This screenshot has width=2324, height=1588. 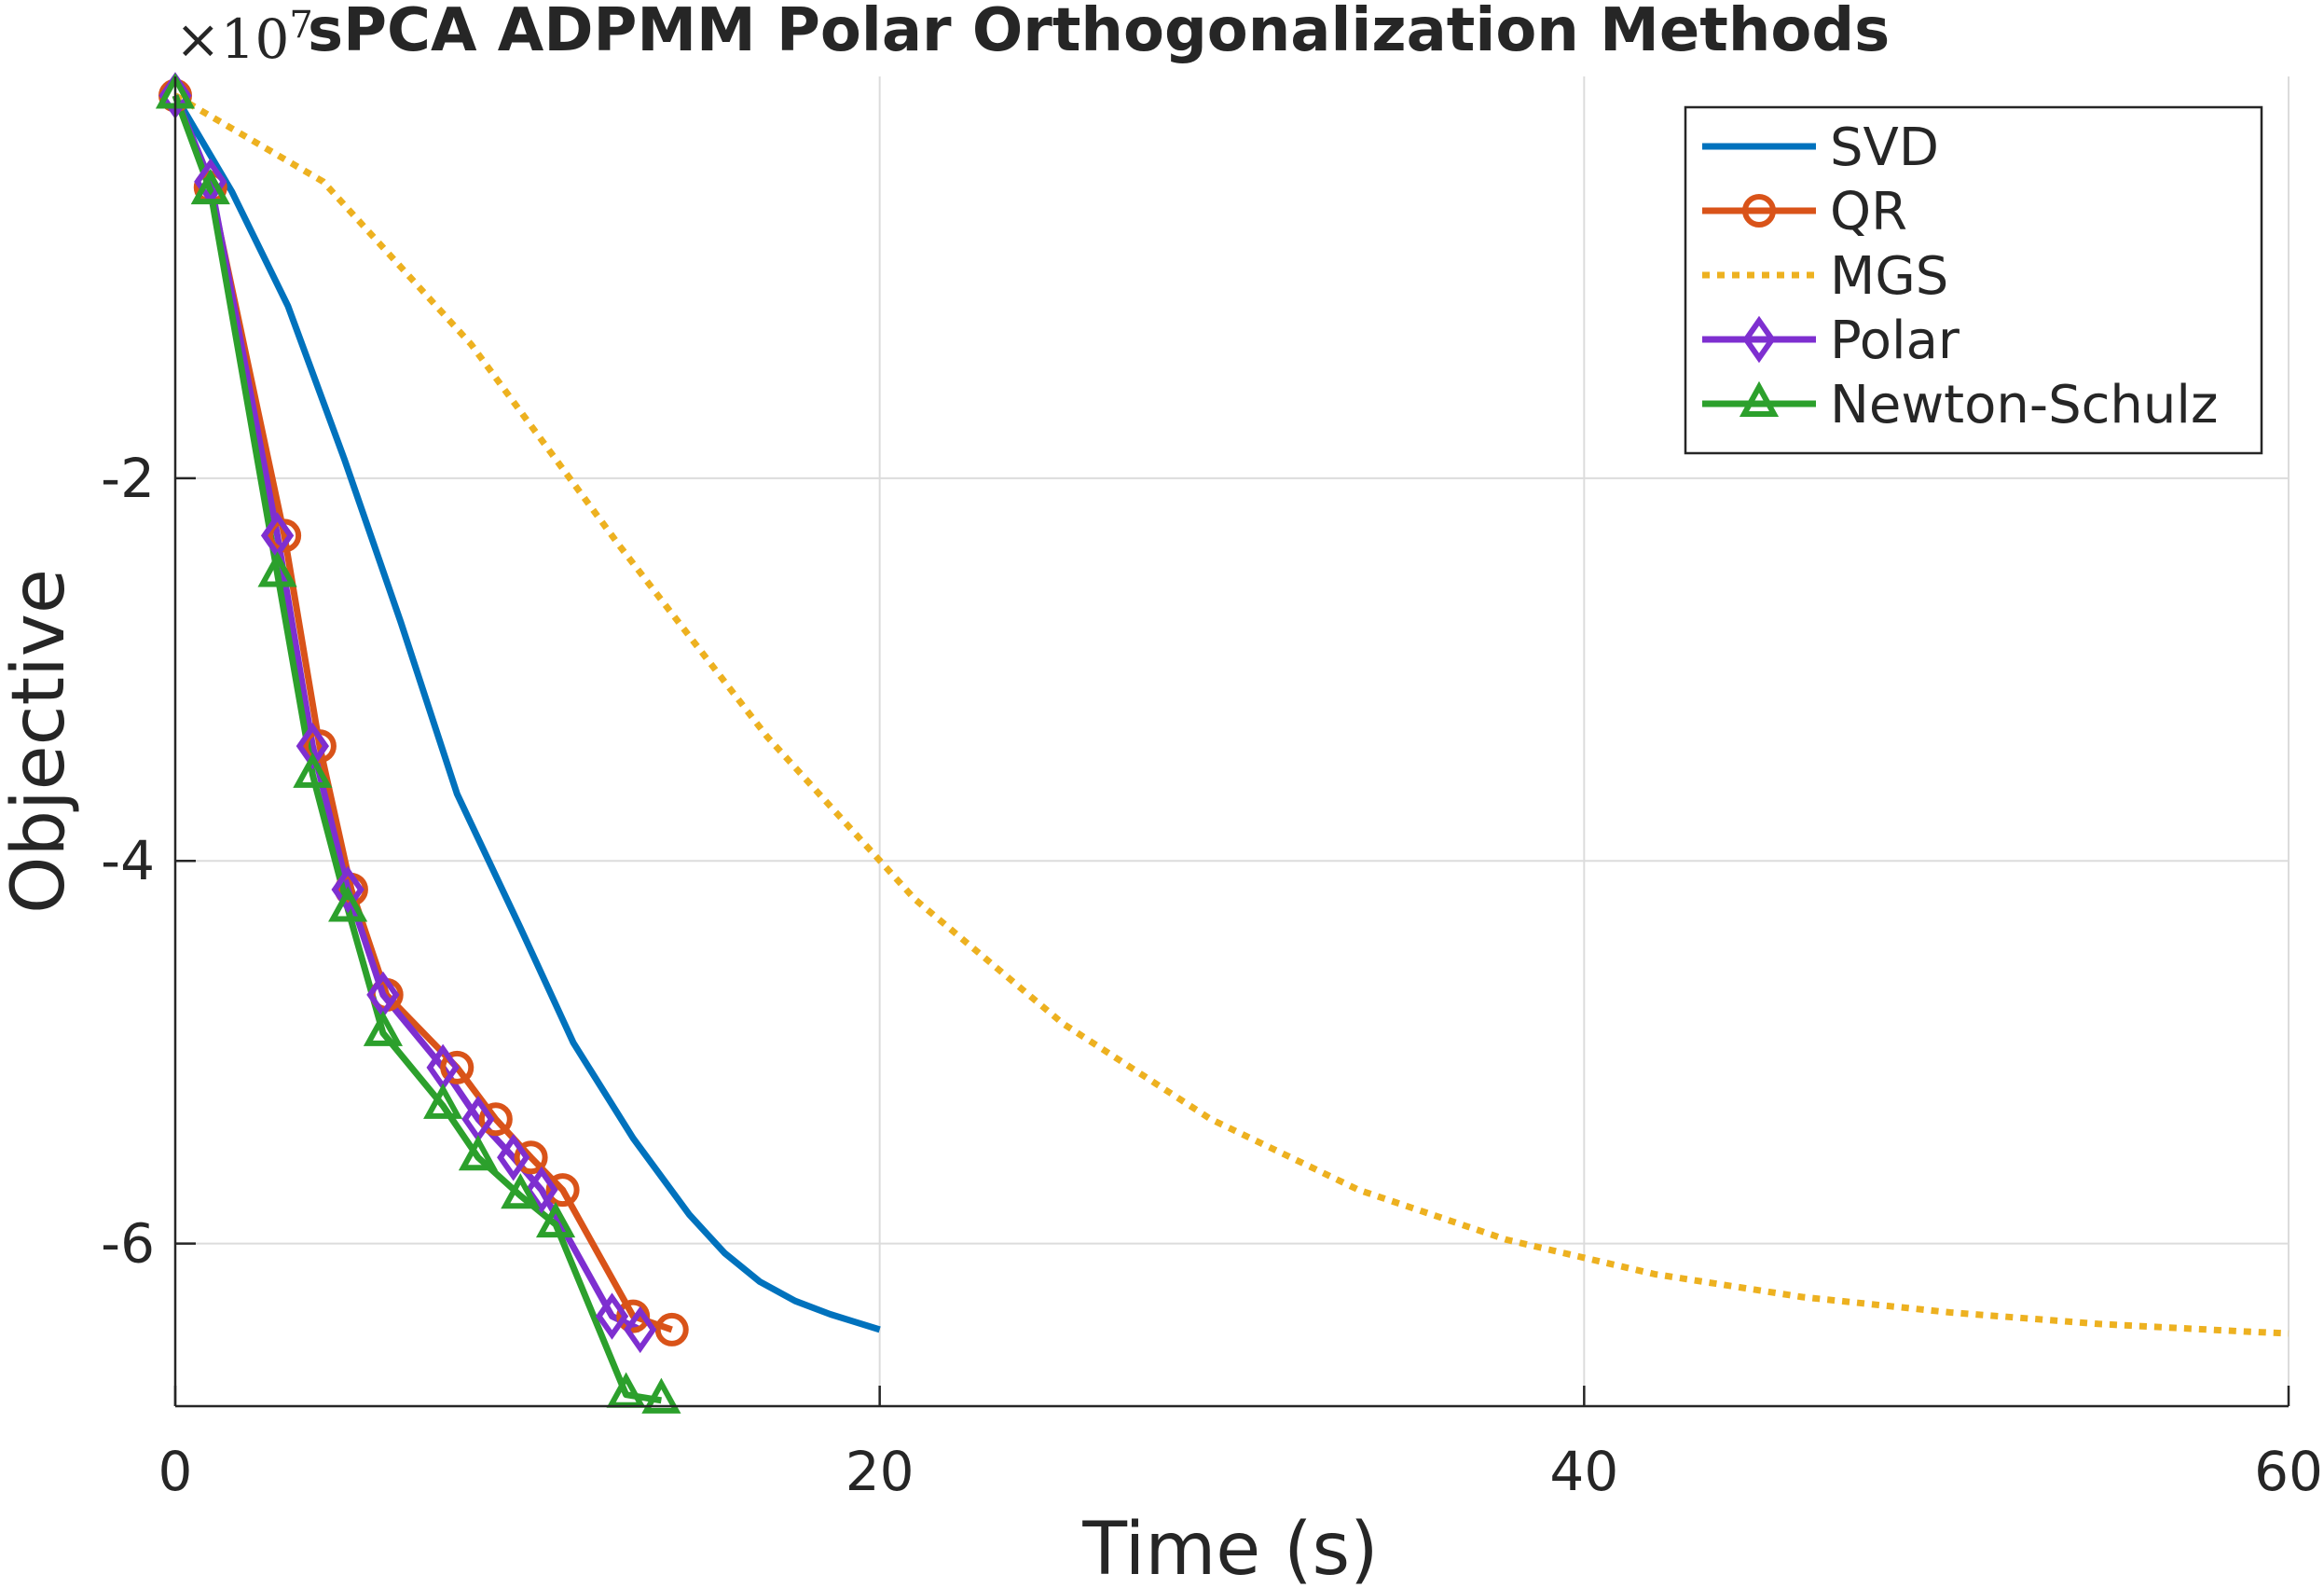 I want to click on x-tick-label-1: 20, so click(x=880, y=1471).